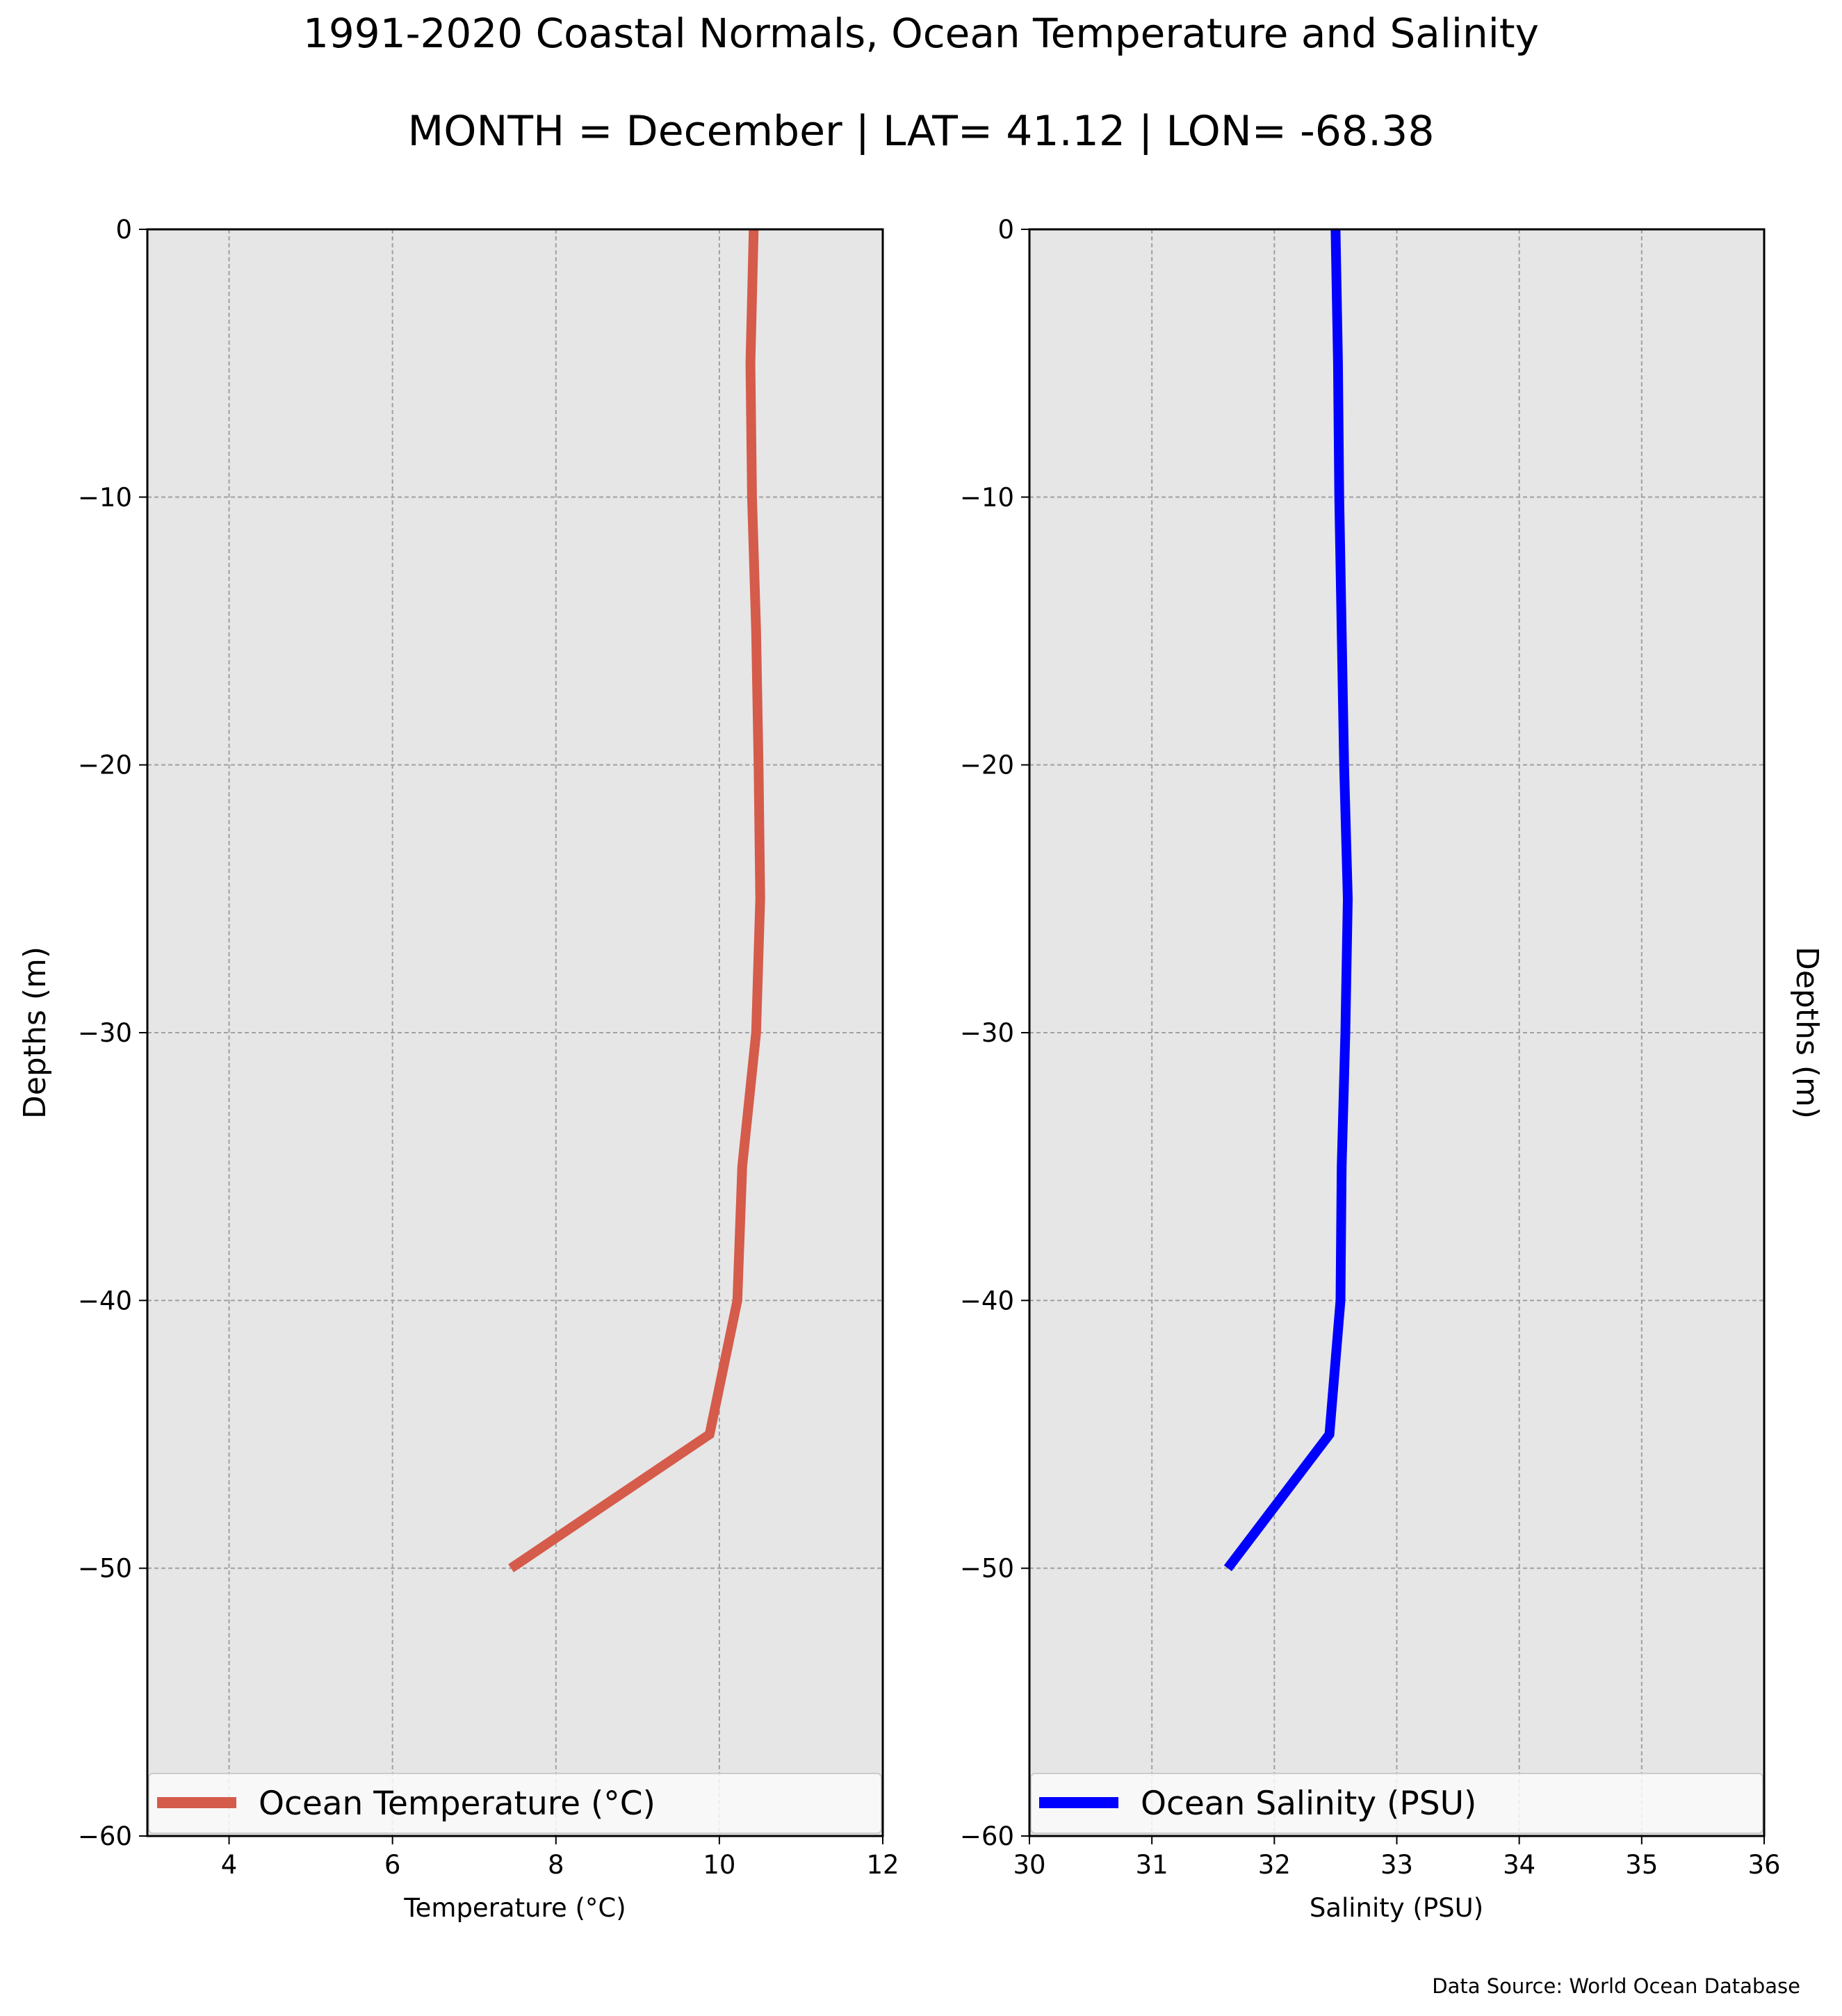 This screenshot has height=2016, width=1842. What do you see at coordinates (987, 765) in the screenshot?
I see `salinity-ytick-label: −20` at bounding box center [987, 765].